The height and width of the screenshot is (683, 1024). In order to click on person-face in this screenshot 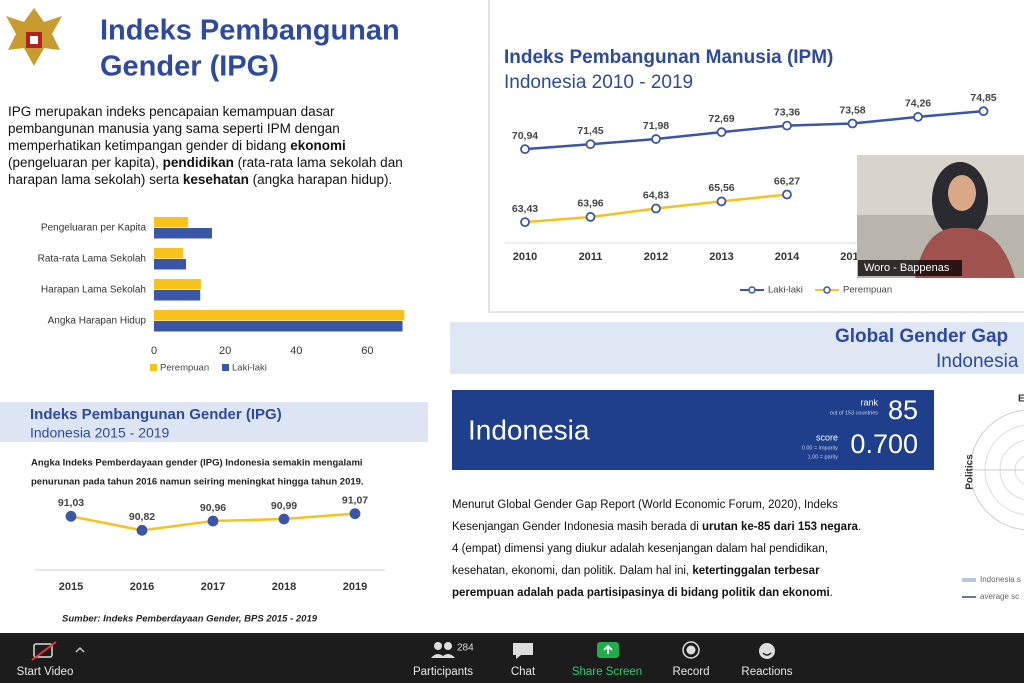, I will do `click(962, 193)`.